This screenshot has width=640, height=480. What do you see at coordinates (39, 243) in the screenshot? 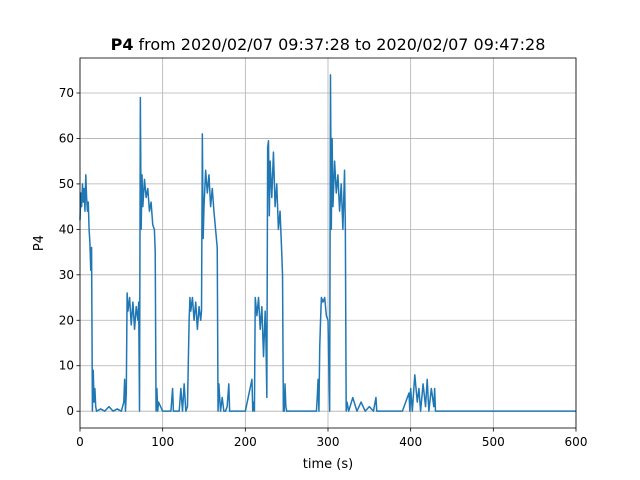
I see `y-axis-label: P4` at bounding box center [39, 243].